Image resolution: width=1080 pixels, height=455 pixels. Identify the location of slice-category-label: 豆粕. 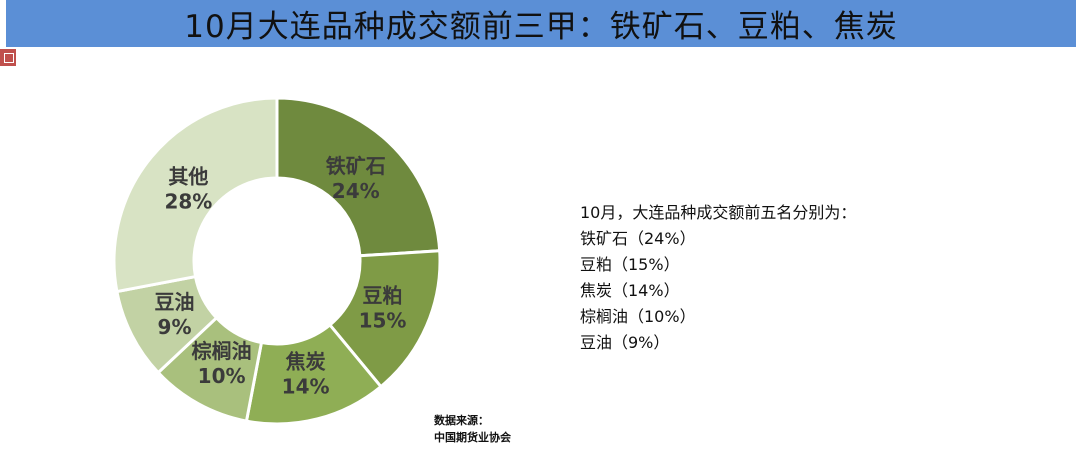
(383, 296).